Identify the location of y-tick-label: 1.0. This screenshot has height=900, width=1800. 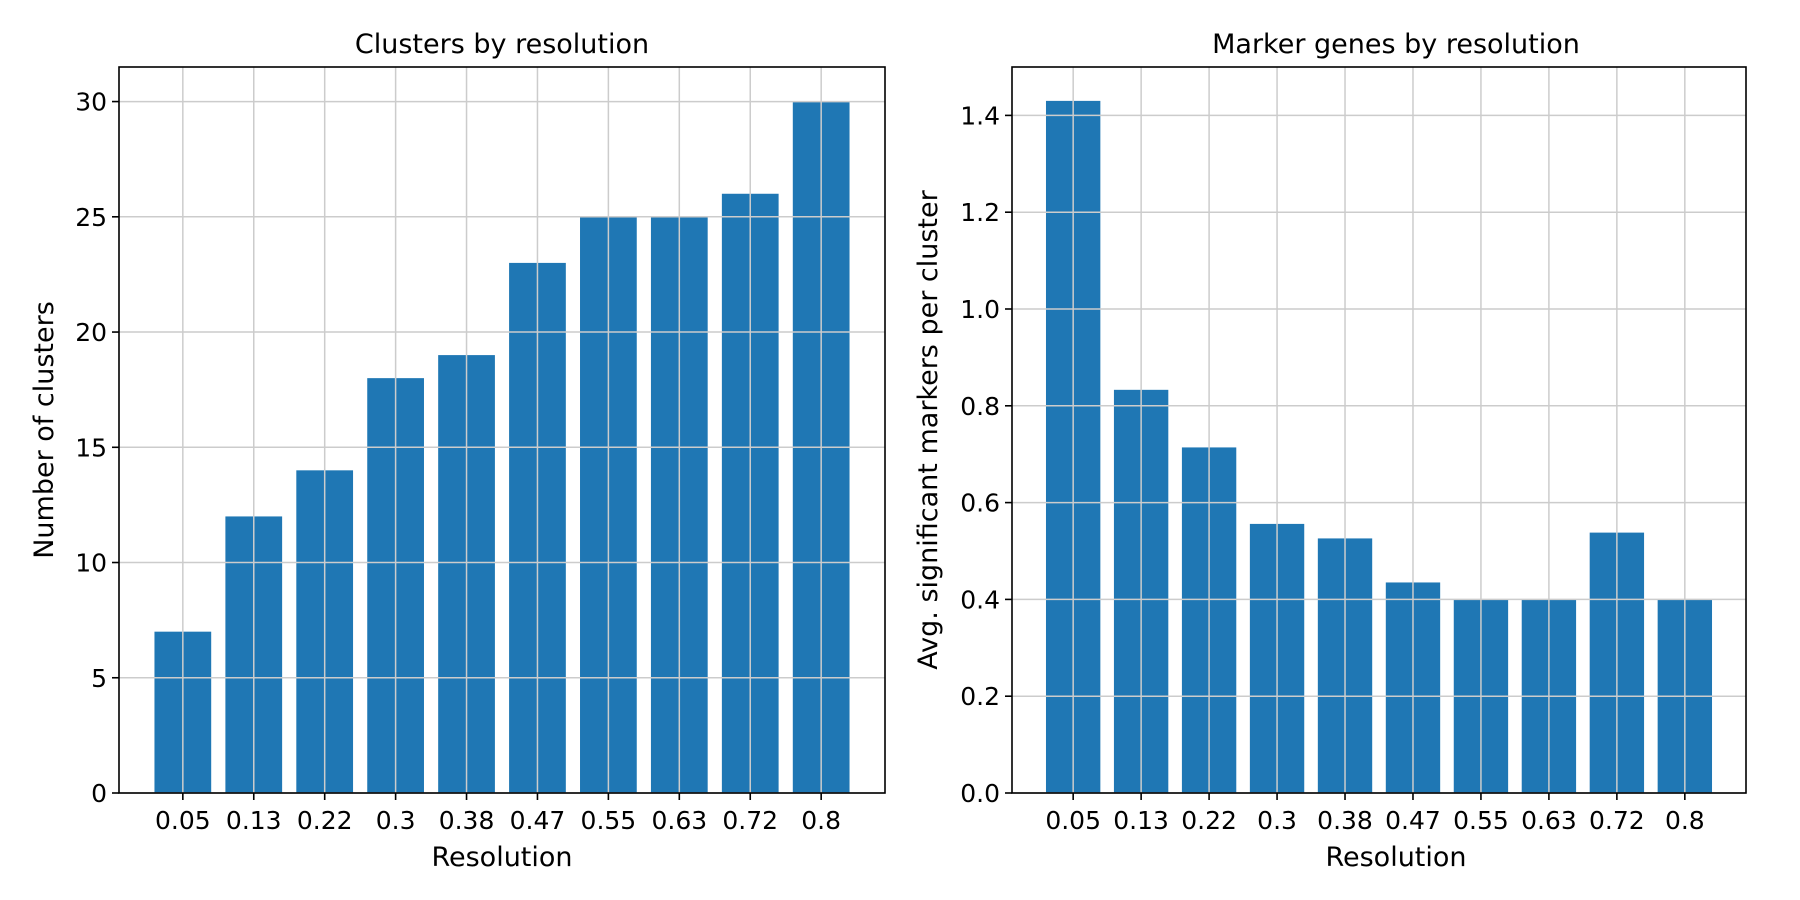
(980, 309).